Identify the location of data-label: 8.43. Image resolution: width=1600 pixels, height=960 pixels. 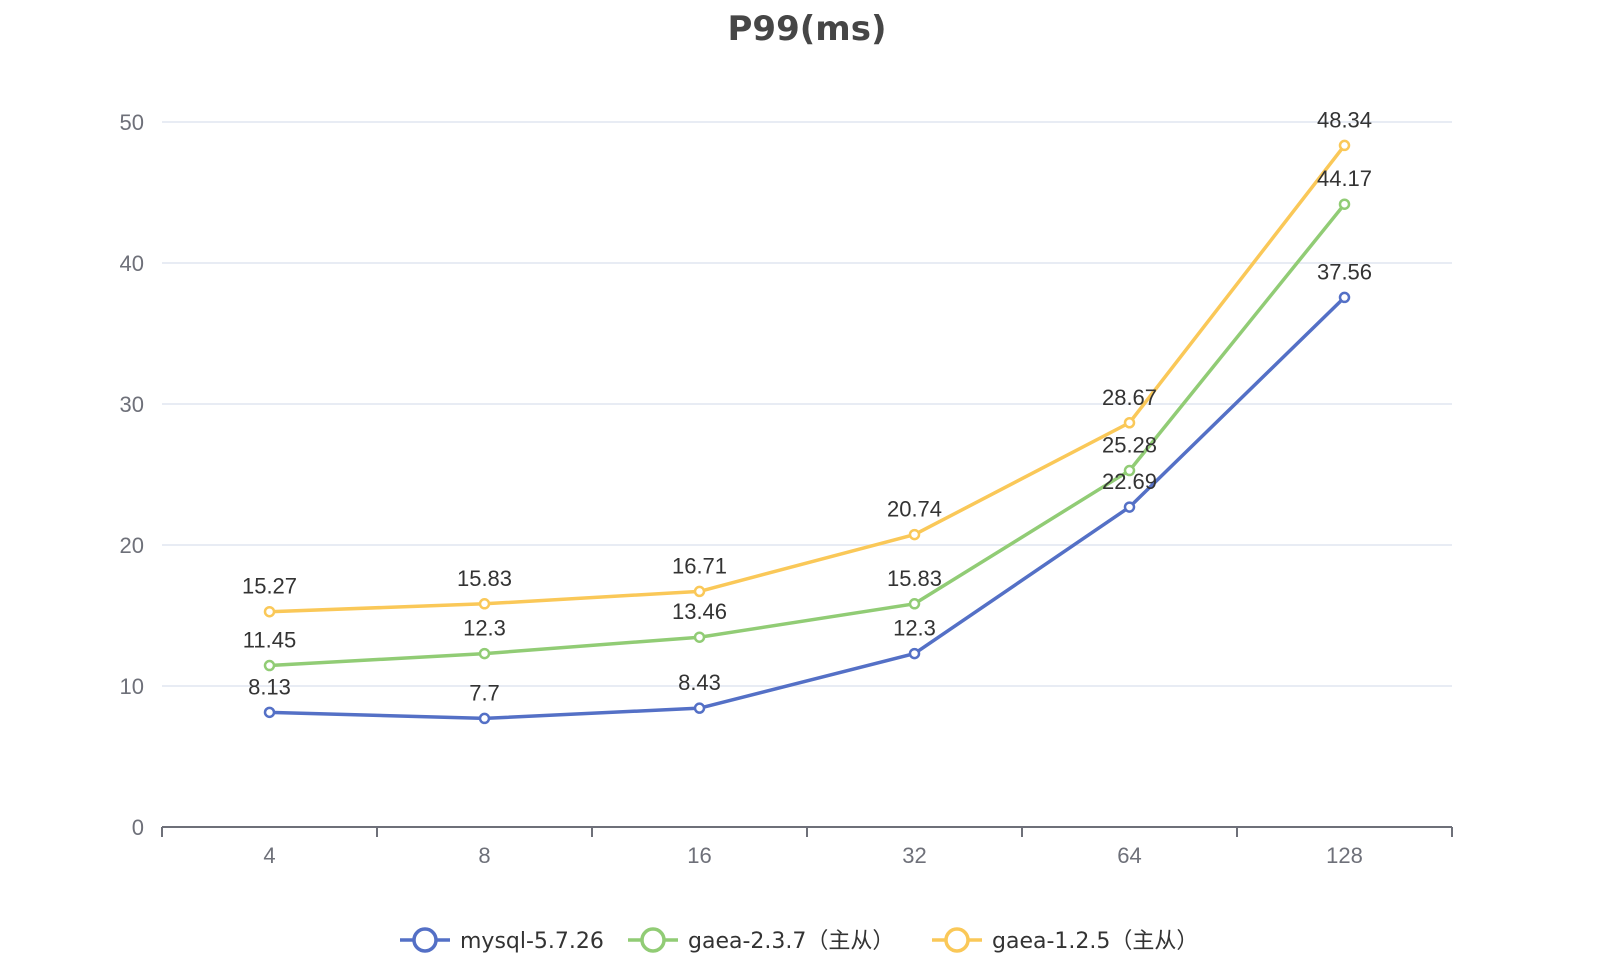
(699, 682).